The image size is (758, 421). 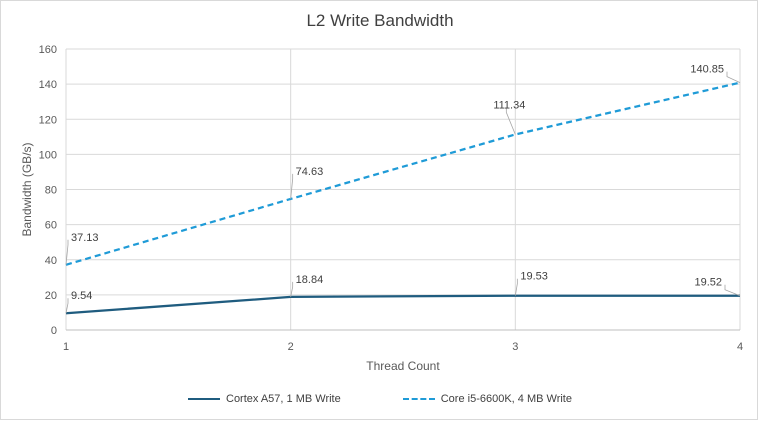 I want to click on y-tick-label: 100, so click(x=48, y=155).